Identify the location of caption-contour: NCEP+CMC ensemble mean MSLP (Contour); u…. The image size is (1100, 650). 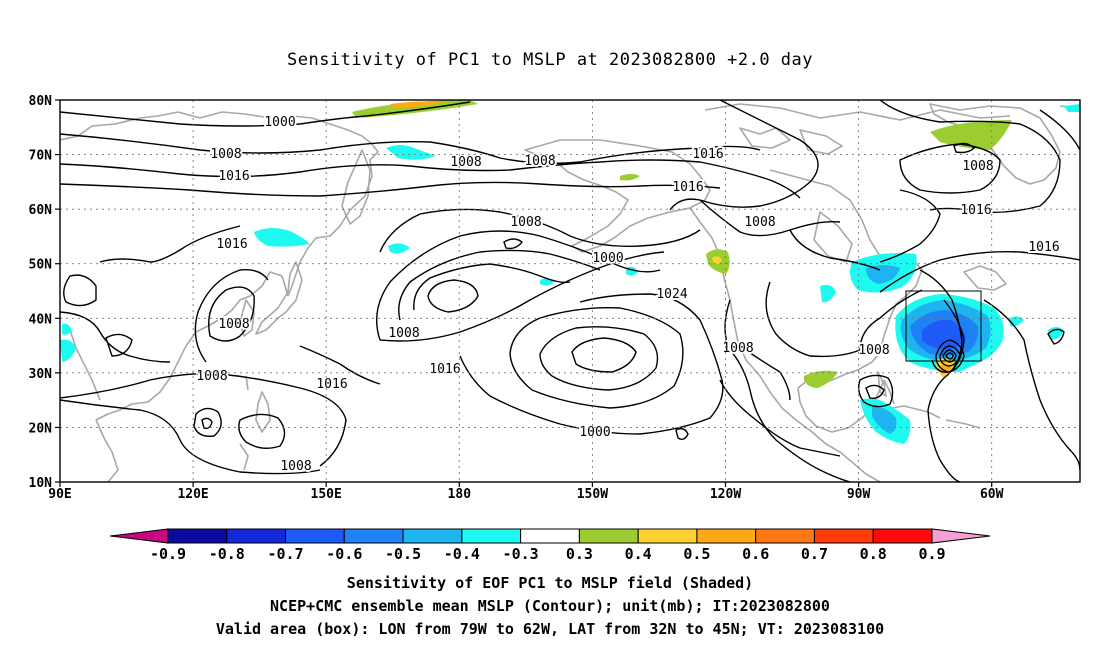
(550, 606).